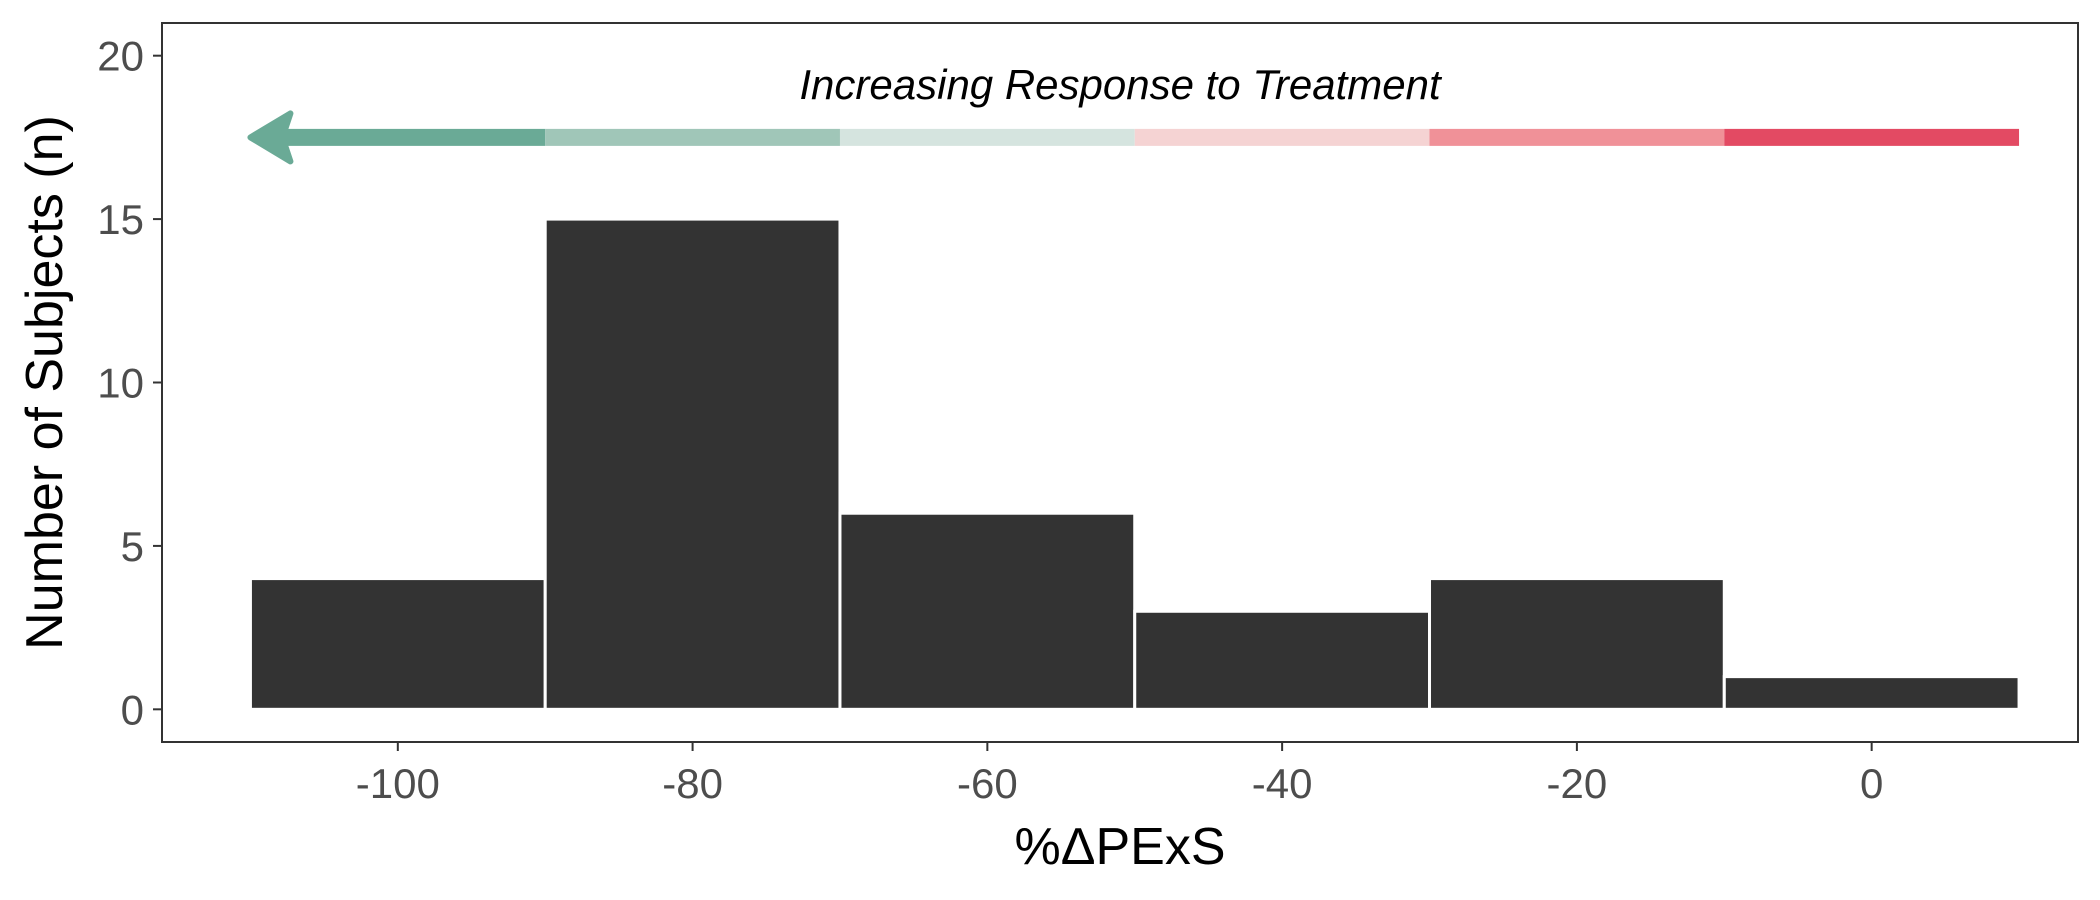  What do you see at coordinates (1119, 774) in the screenshot?
I see `x-axis: -100 -80 -60 -40 -20 0` at bounding box center [1119, 774].